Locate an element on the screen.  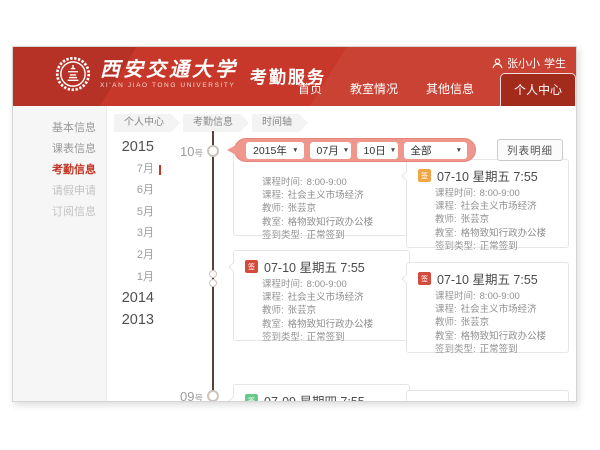
timeline-card: 签 07-09 星期四 7:55 is located at coordinates (321, 392).